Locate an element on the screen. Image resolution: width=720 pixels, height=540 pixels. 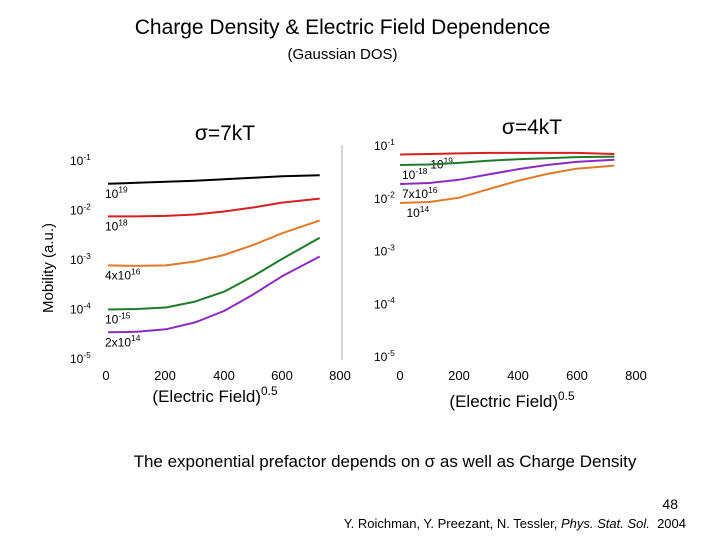
series-label-2e14-exp: 14 is located at coordinates (136, 338).